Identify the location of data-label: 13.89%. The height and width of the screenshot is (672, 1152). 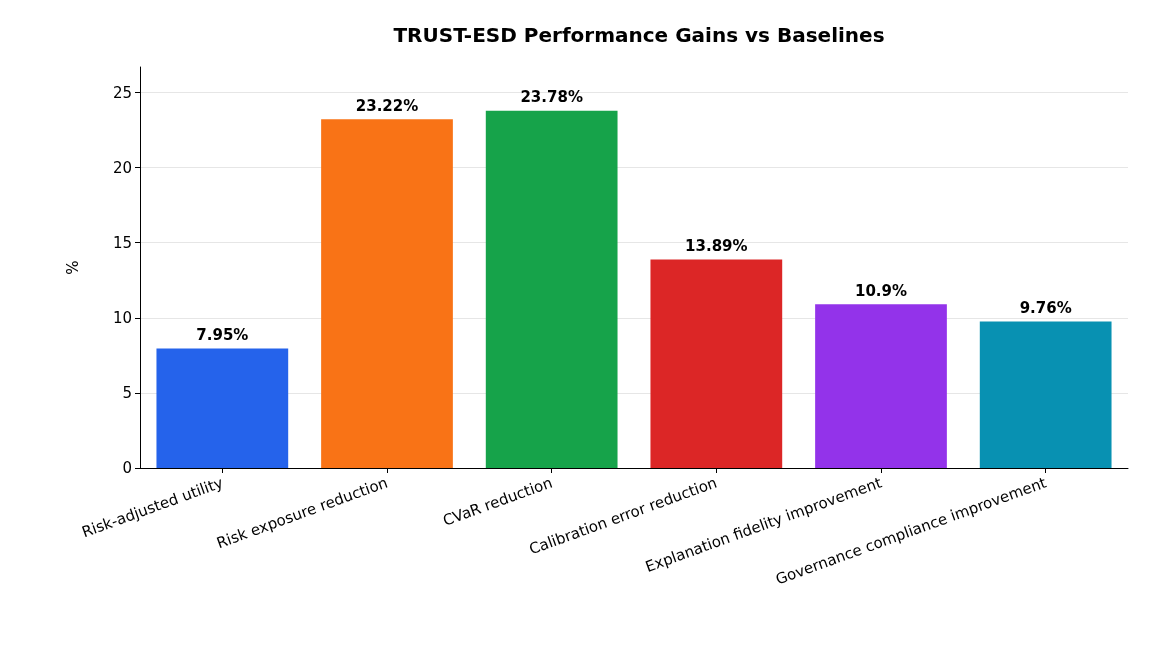
(716, 245).